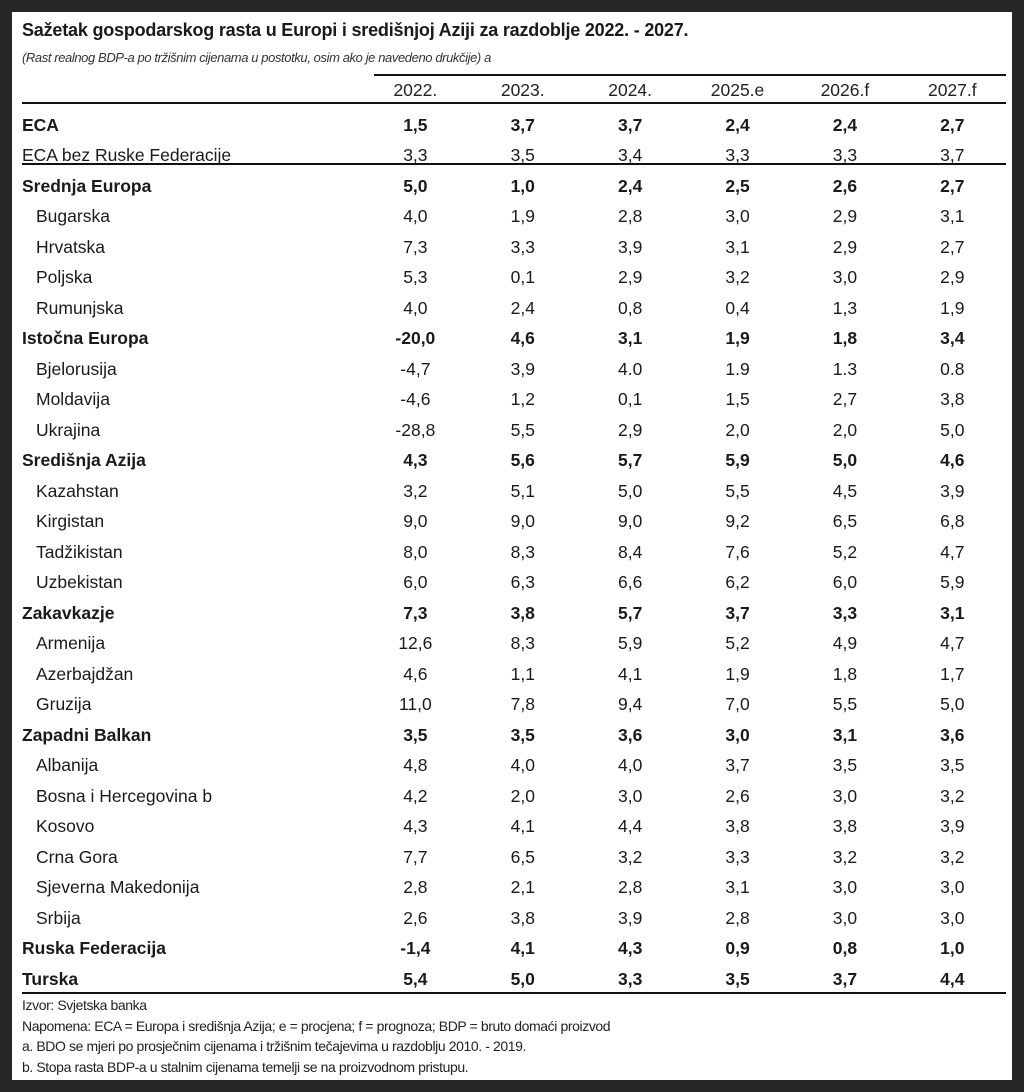 The width and height of the screenshot is (1024, 1092). I want to click on table-cell: 5,7, so click(630, 612).